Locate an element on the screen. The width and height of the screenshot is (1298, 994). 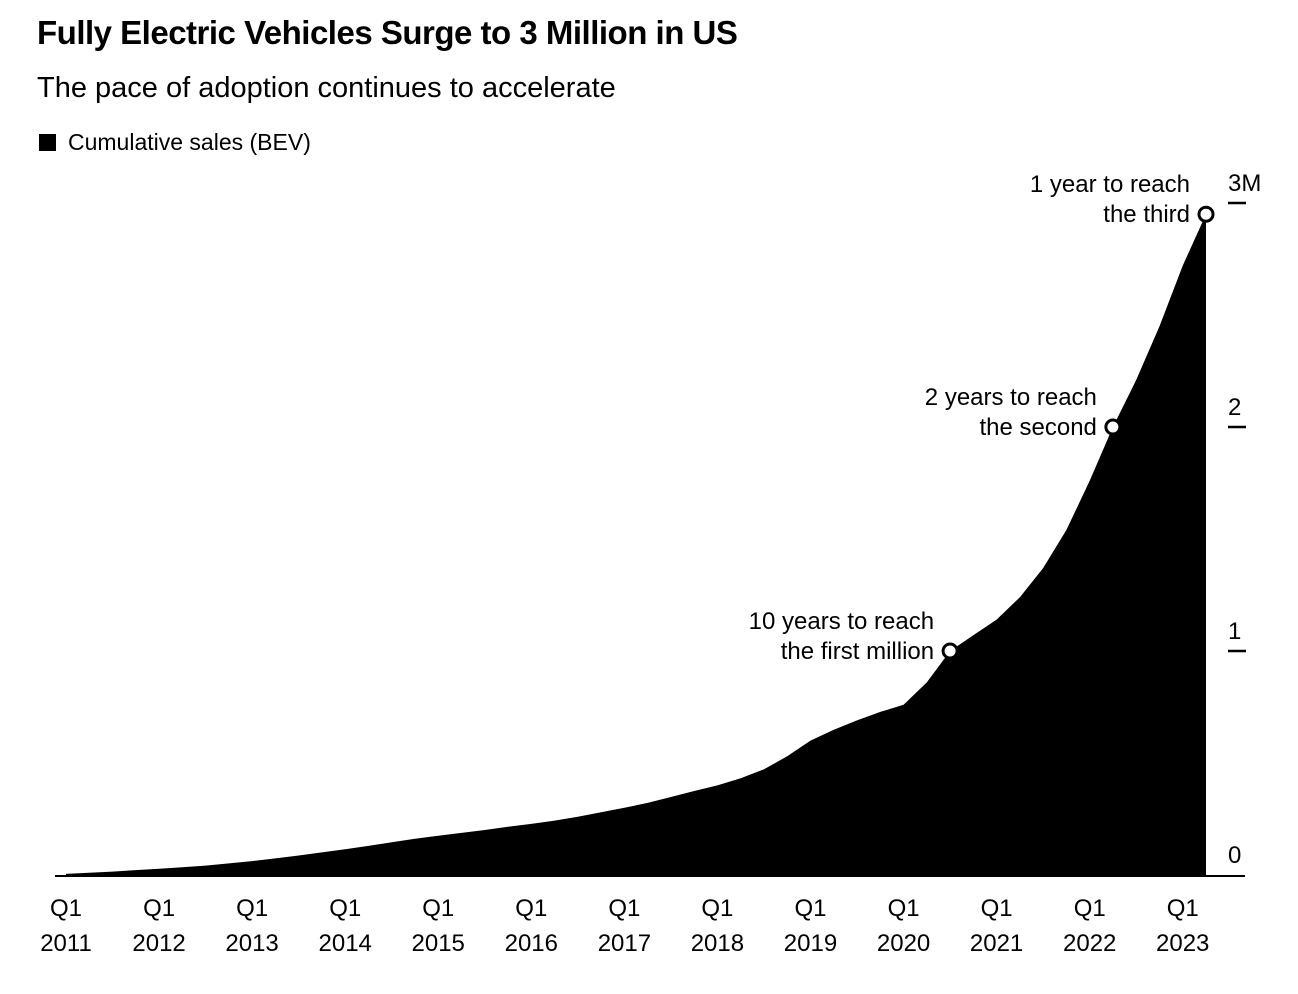
x-tick-year: 2023 is located at coordinates (1182, 943).